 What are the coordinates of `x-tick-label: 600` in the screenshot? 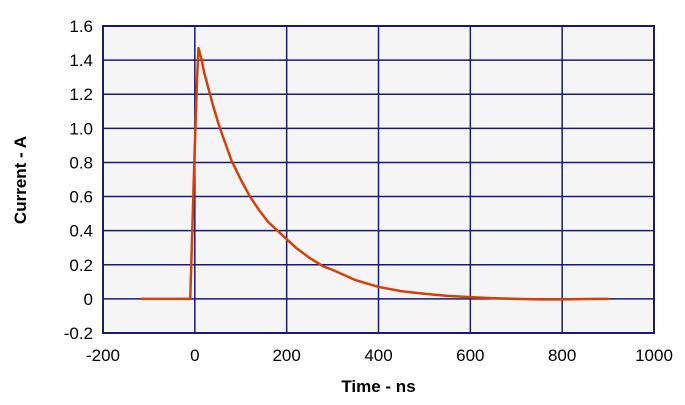 It's located at (470, 355).